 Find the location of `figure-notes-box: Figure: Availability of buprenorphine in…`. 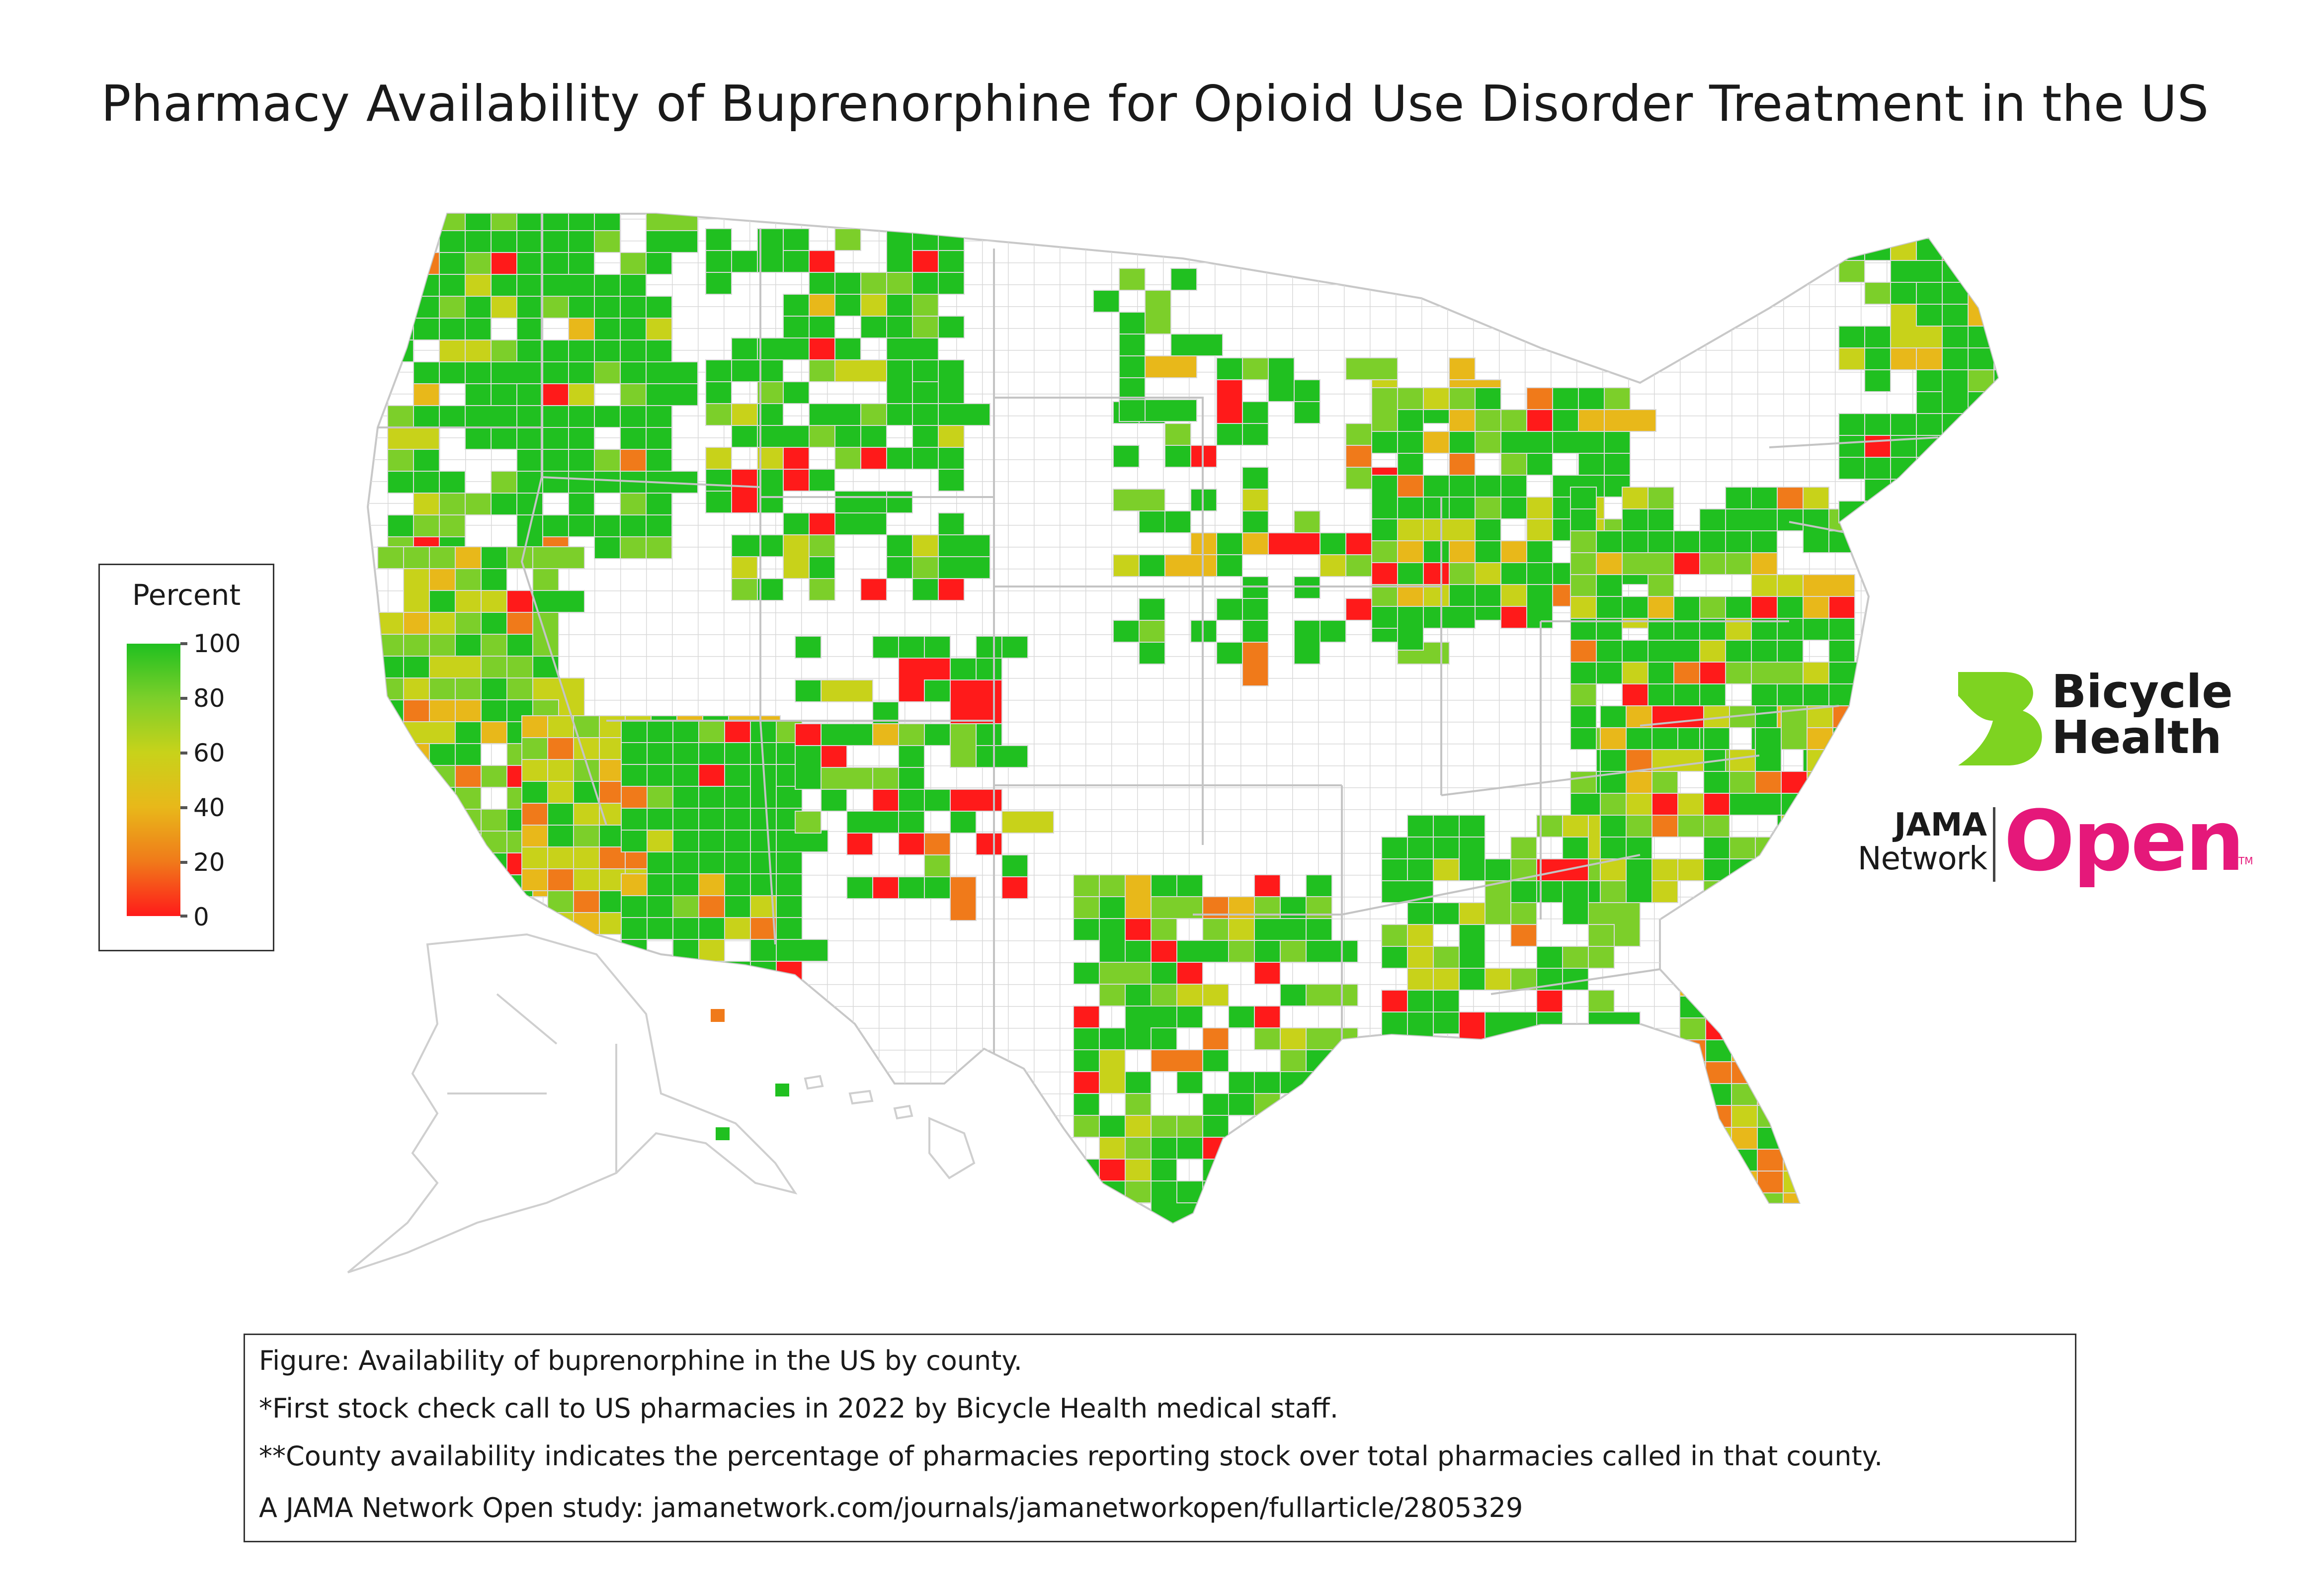

figure-notes-box: Figure: Availability of buprenorphine in… is located at coordinates (1160, 1438).